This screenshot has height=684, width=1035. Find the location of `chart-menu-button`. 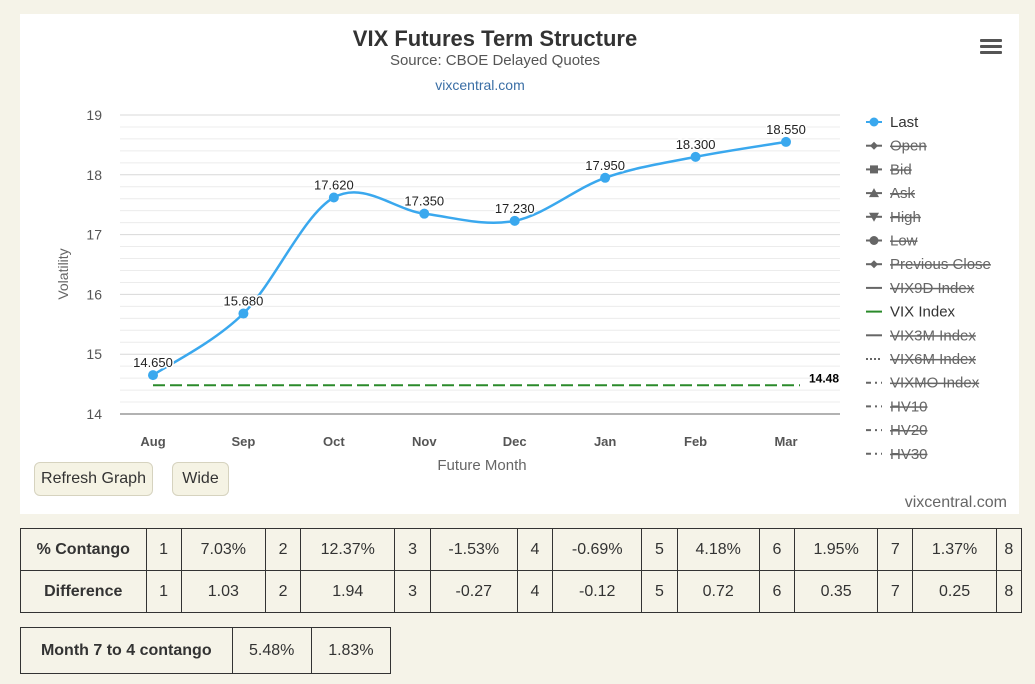

chart-menu-button is located at coordinates (991, 47).